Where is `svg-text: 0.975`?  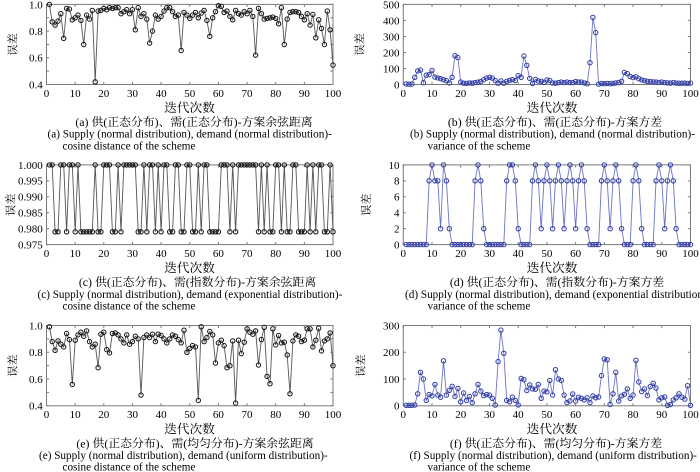
svg-text: 0.975 is located at coordinates (30, 246).